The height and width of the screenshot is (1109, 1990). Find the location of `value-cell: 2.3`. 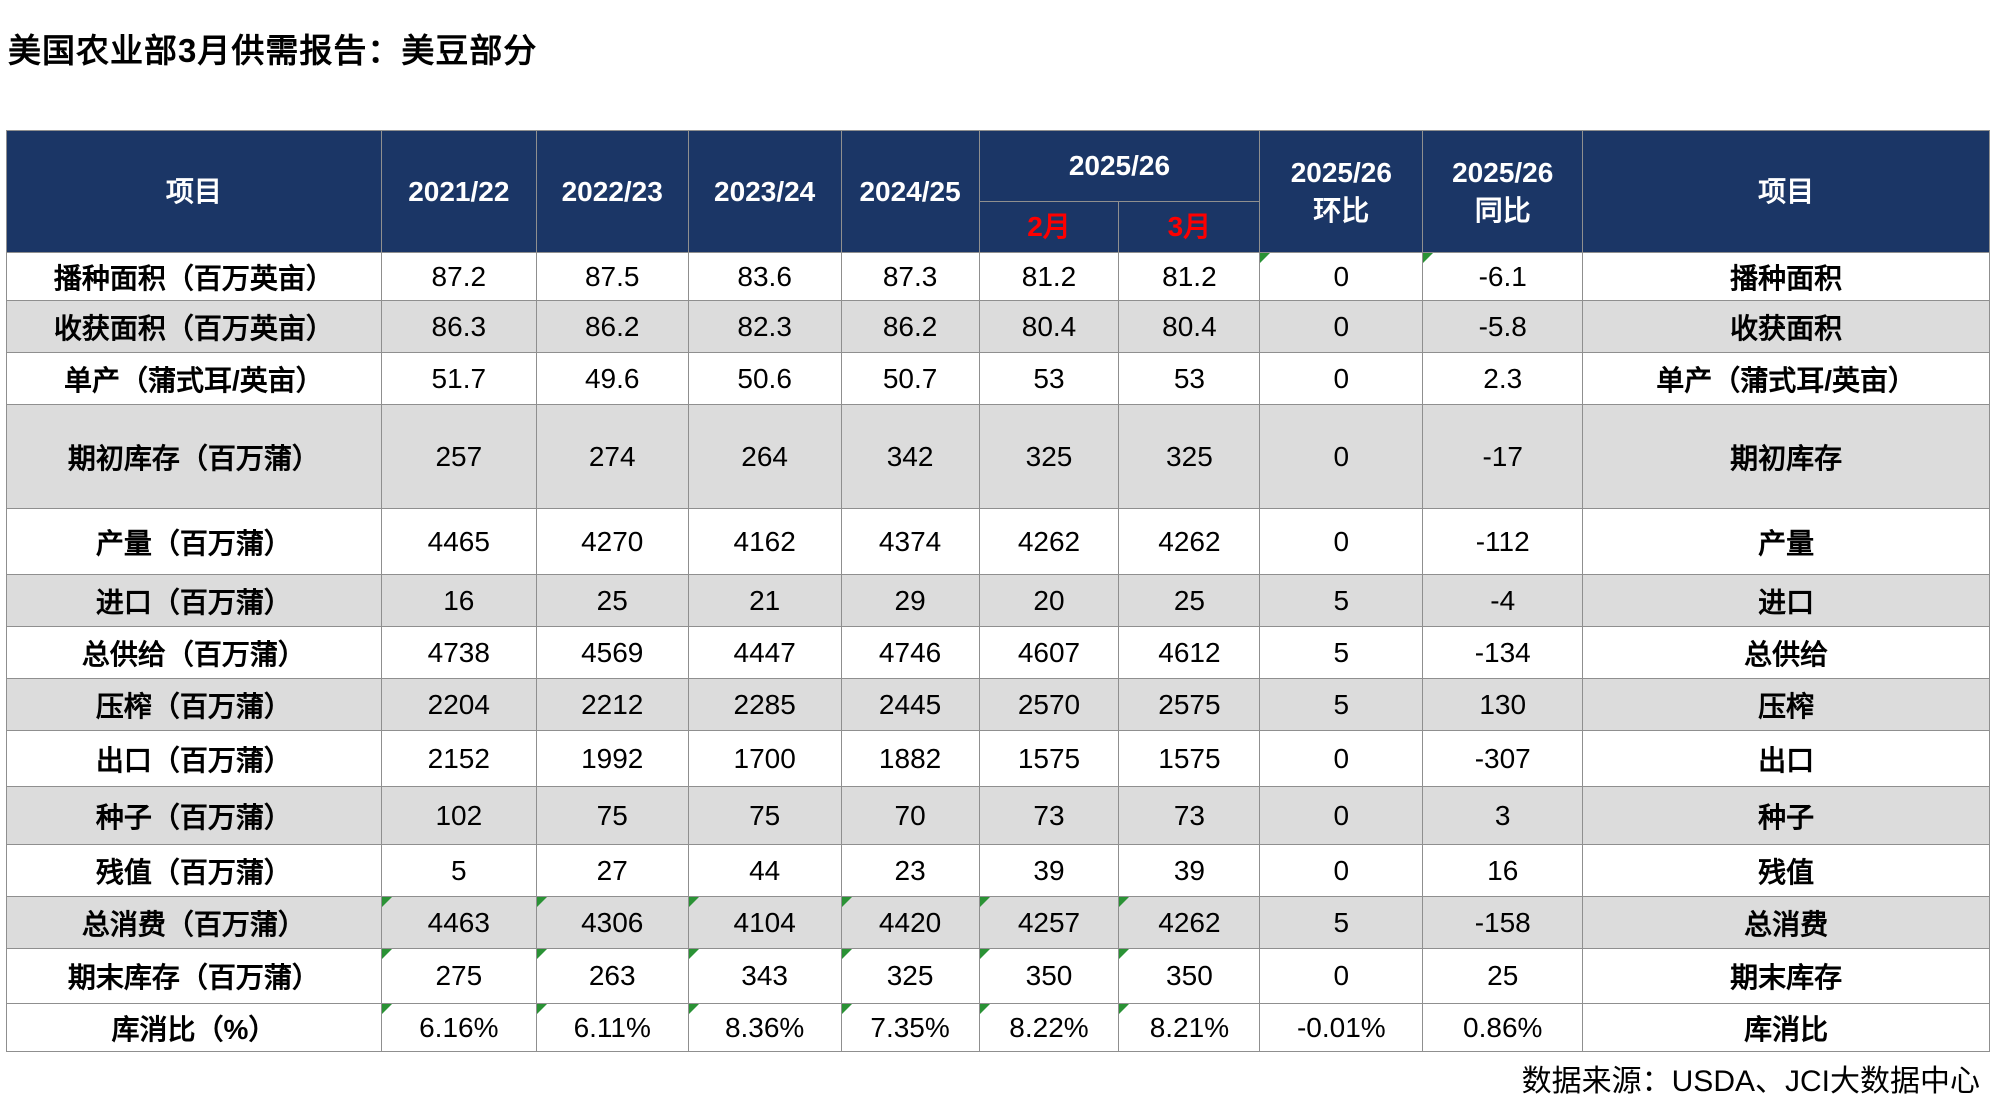

value-cell: 2.3 is located at coordinates (1503, 378).